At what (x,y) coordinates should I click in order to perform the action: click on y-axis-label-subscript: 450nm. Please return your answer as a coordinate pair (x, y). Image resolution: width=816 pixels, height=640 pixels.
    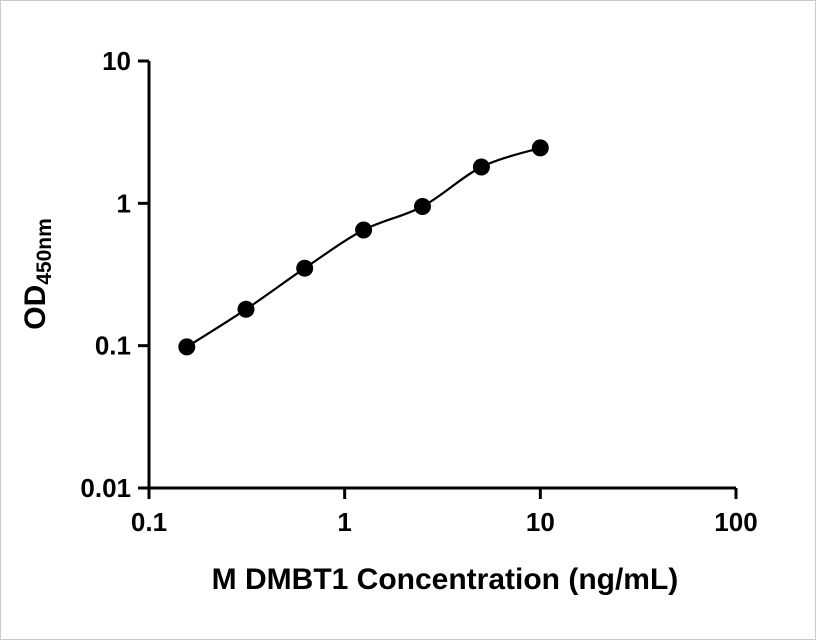
    Looking at the image, I should click on (44, 251).